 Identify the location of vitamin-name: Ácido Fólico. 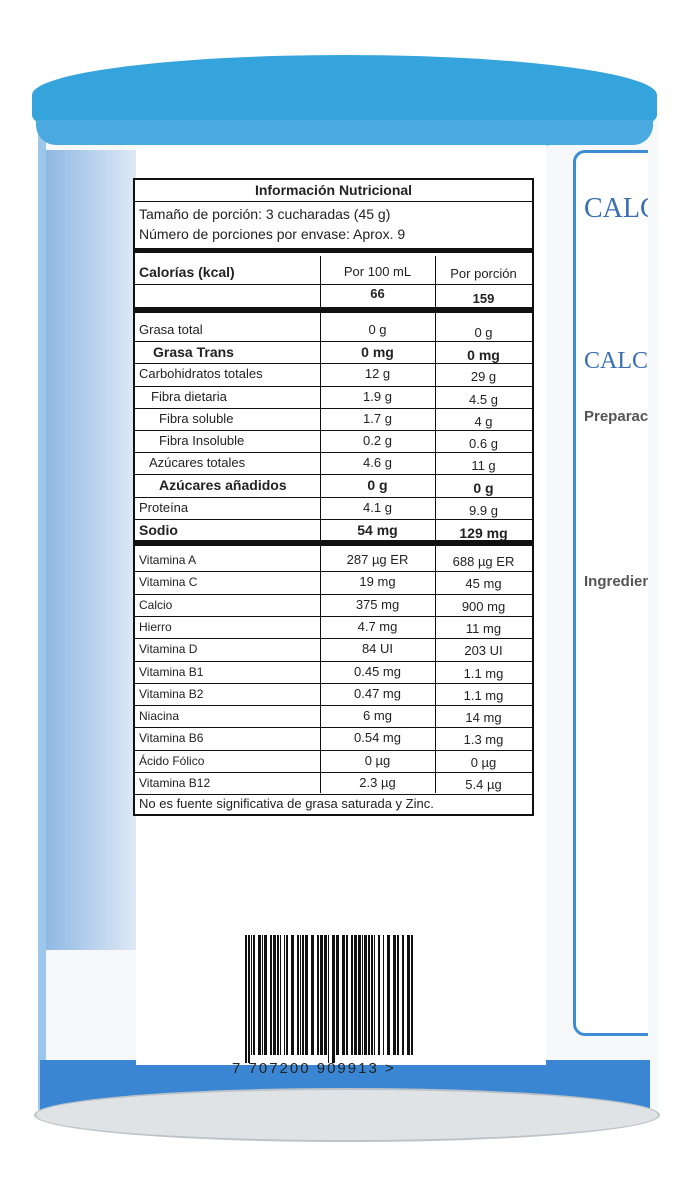
(172, 760).